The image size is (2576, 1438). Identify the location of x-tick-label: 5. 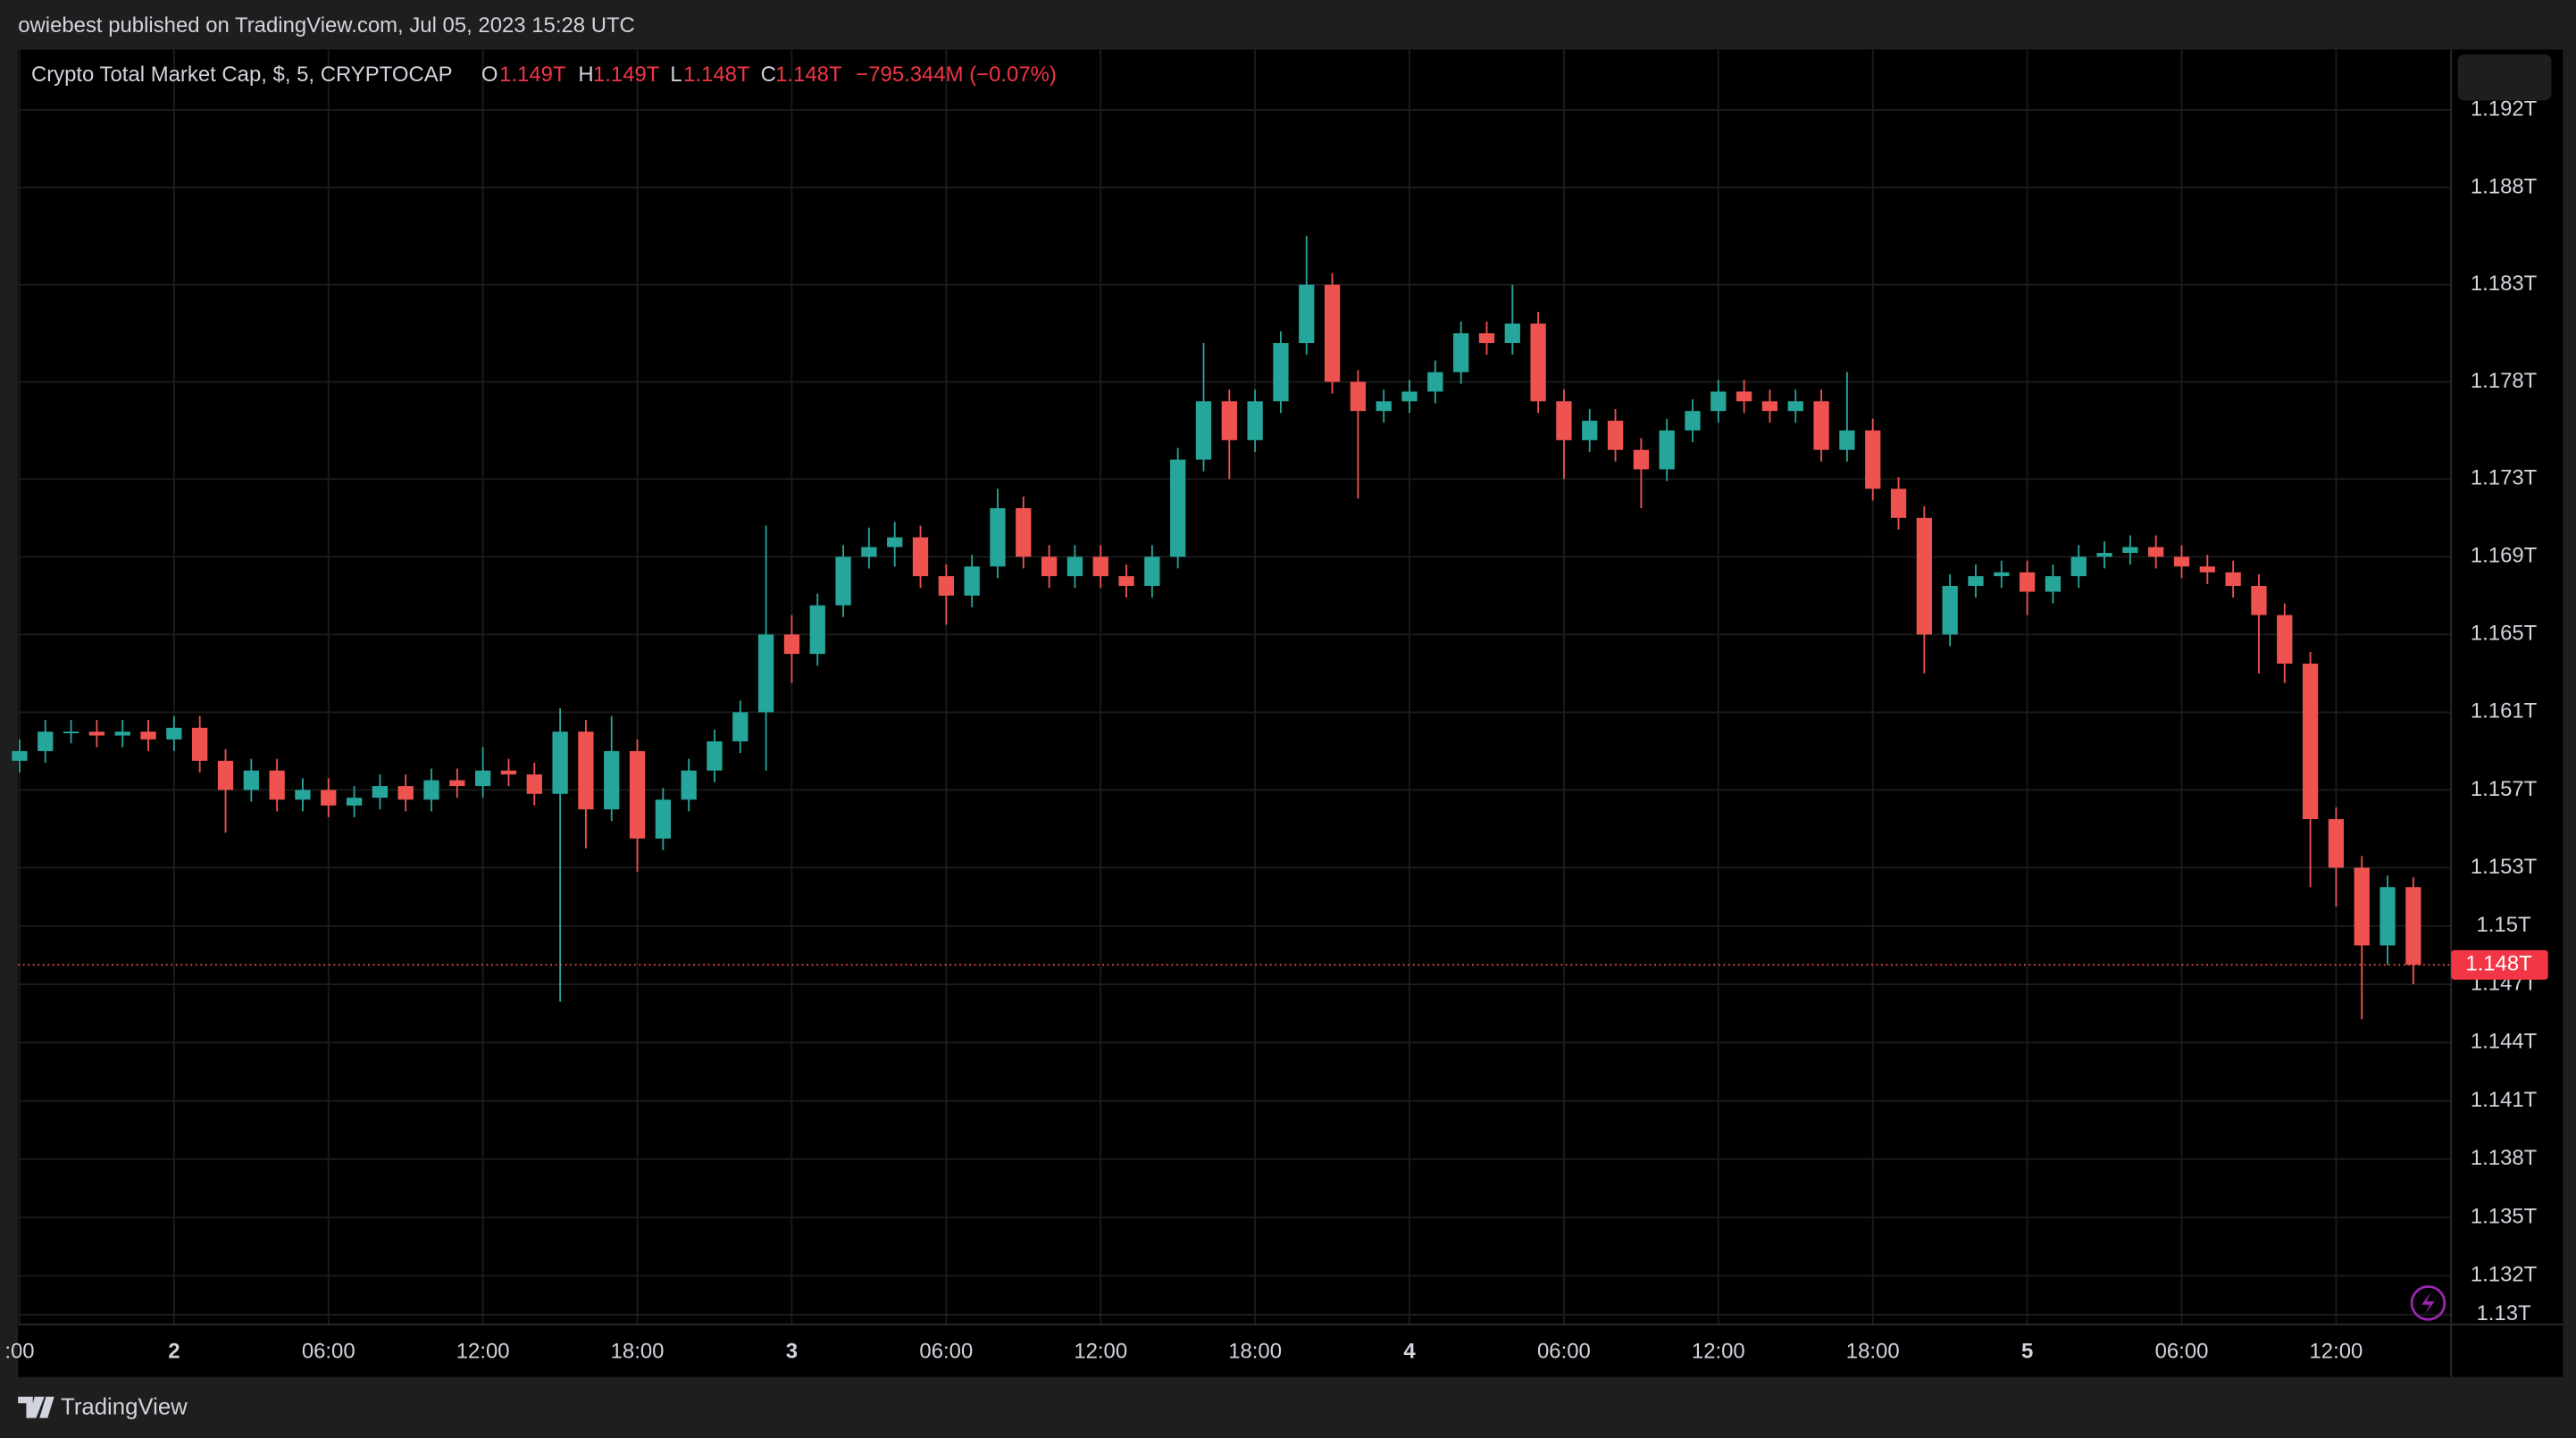
(2027, 1351).